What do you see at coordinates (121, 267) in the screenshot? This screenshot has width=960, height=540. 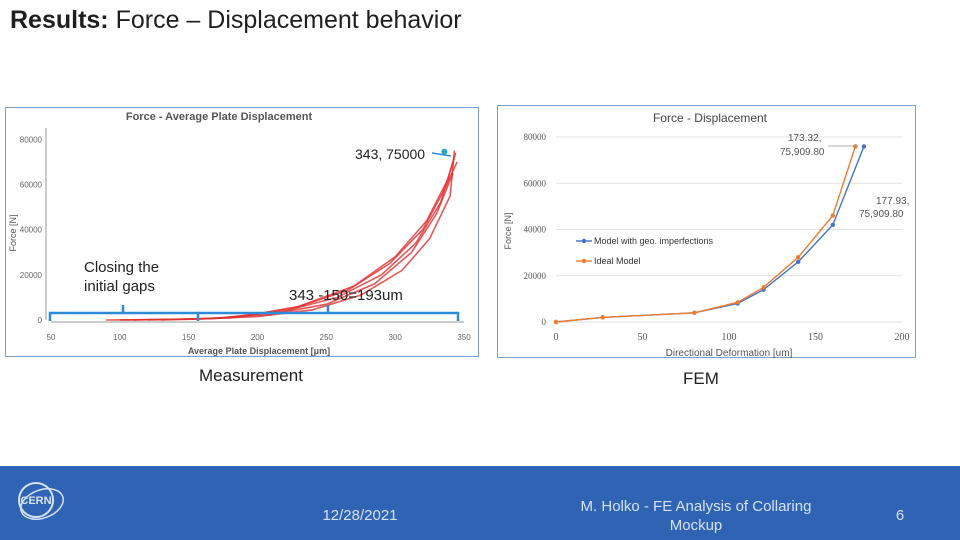 I see `closing-gaps-line1: Closing the` at bounding box center [121, 267].